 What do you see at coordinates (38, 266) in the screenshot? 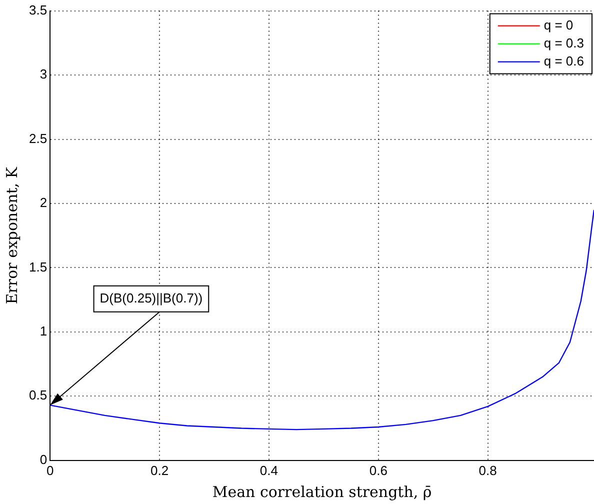
I see `y-tick-label: 1.5` at bounding box center [38, 266].